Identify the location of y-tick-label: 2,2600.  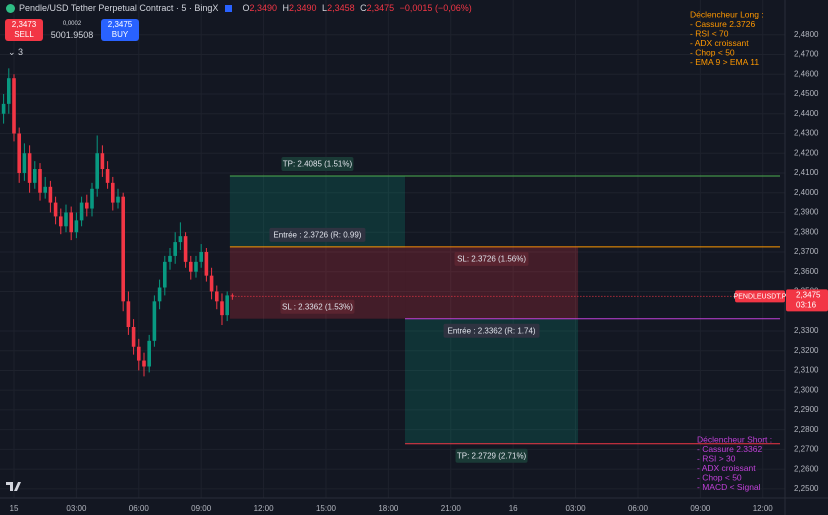
(806, 468).